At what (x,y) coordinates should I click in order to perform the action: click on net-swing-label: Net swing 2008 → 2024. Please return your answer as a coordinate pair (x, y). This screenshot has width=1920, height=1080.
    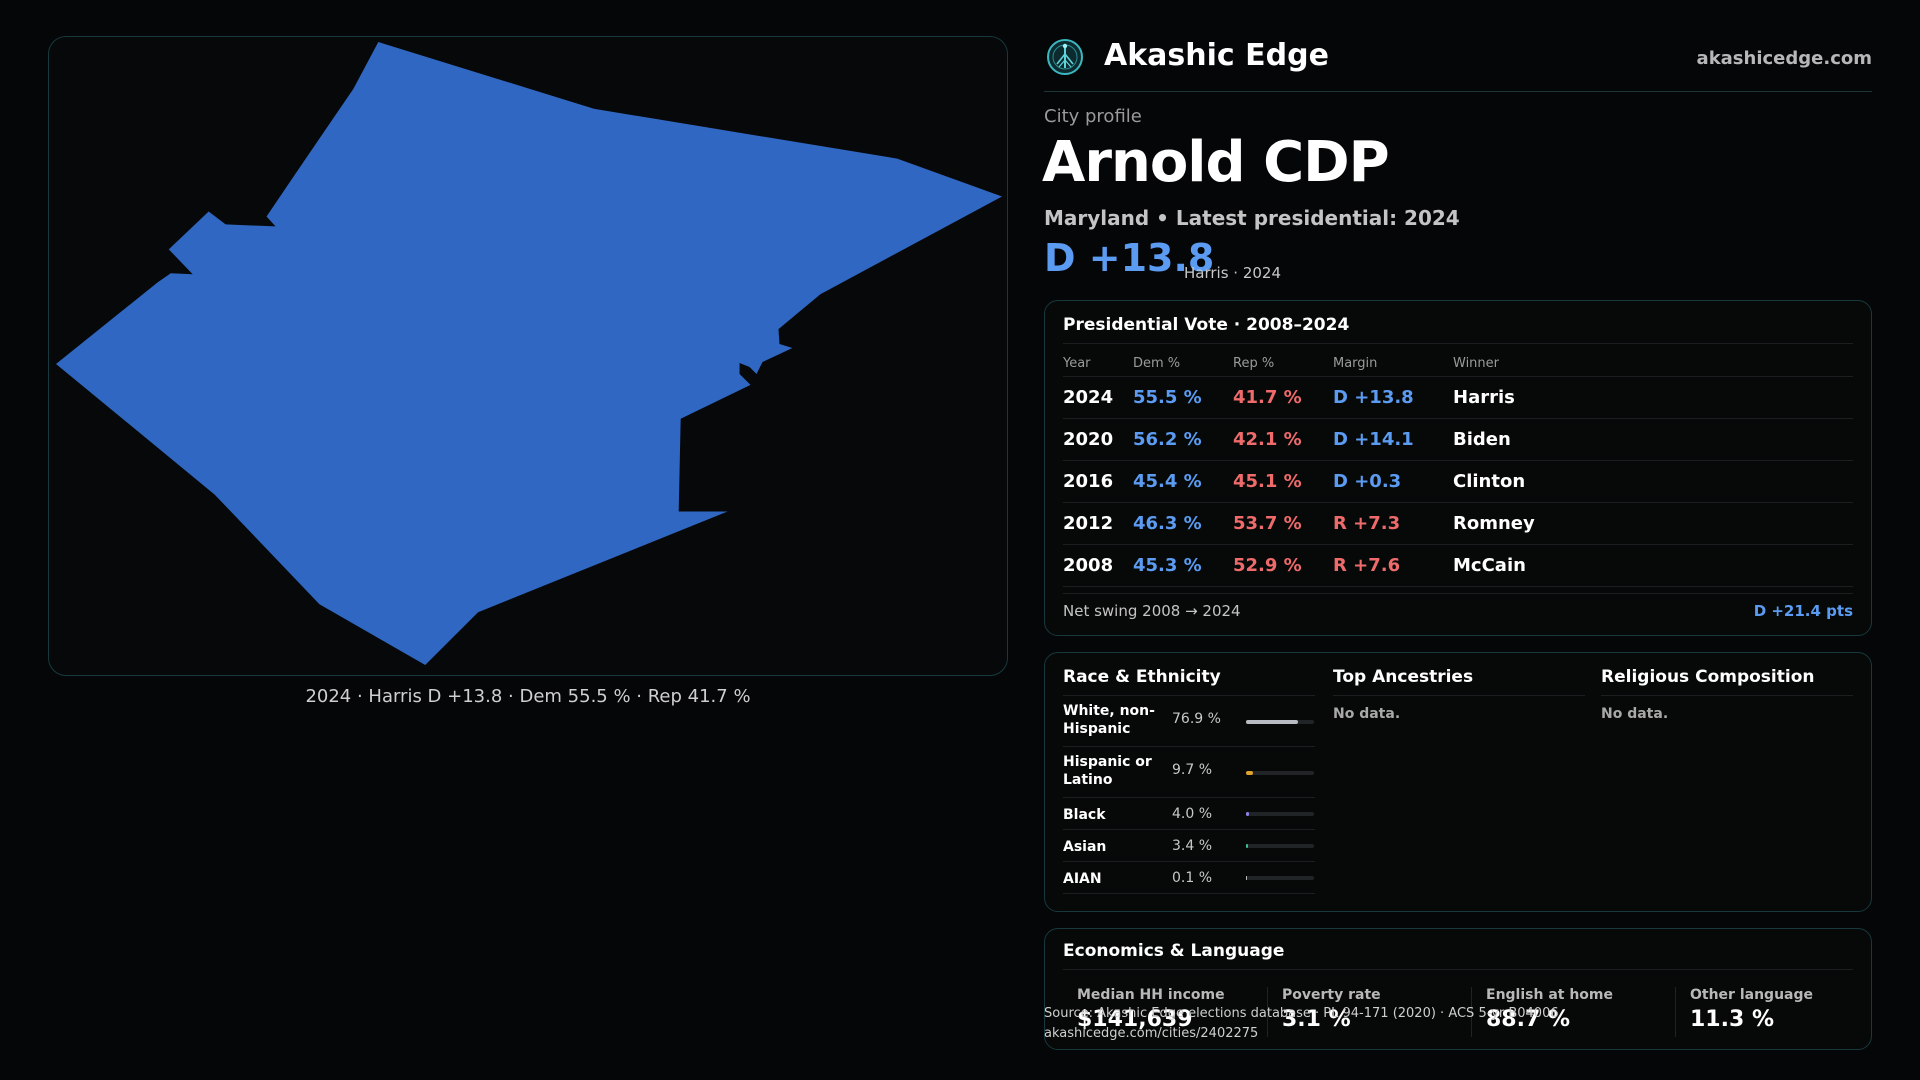
    Looking at the image, I should click on (1152, 611).